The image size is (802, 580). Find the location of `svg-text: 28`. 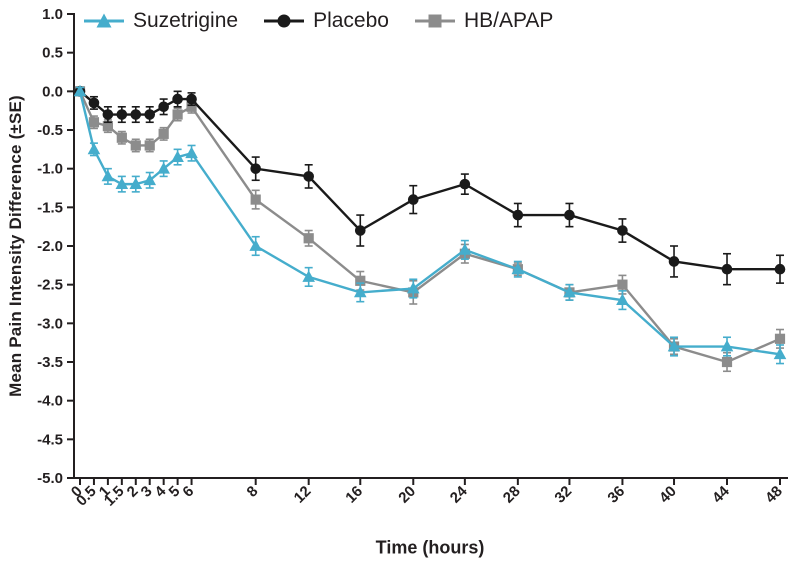

svg-text: 28 is located at coordinates (512, 495).